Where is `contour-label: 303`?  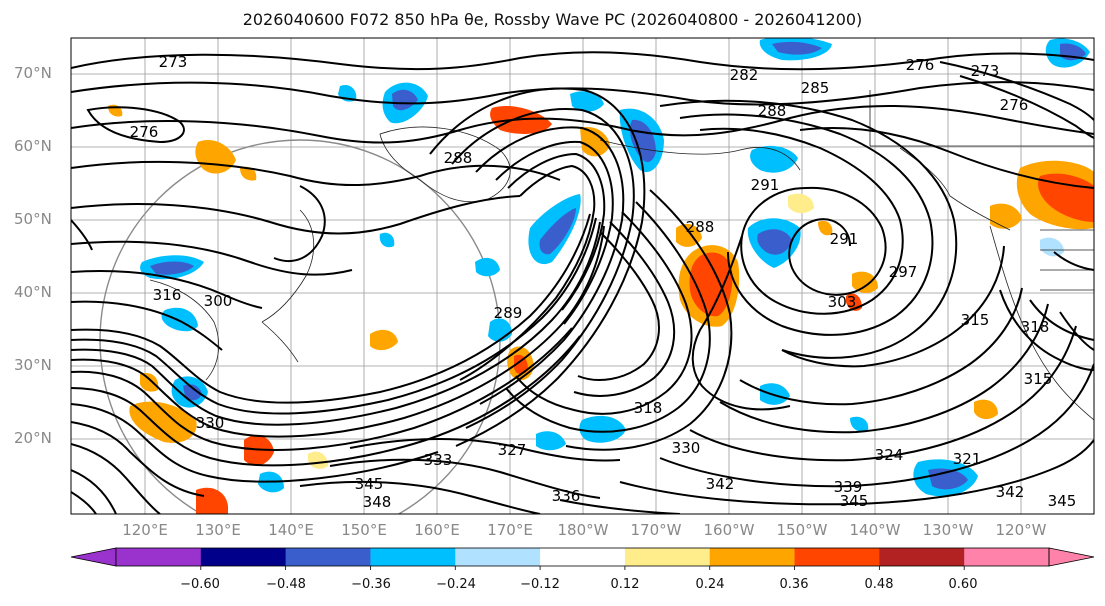 contour-label: 303 is located at coordinates (842, 302).